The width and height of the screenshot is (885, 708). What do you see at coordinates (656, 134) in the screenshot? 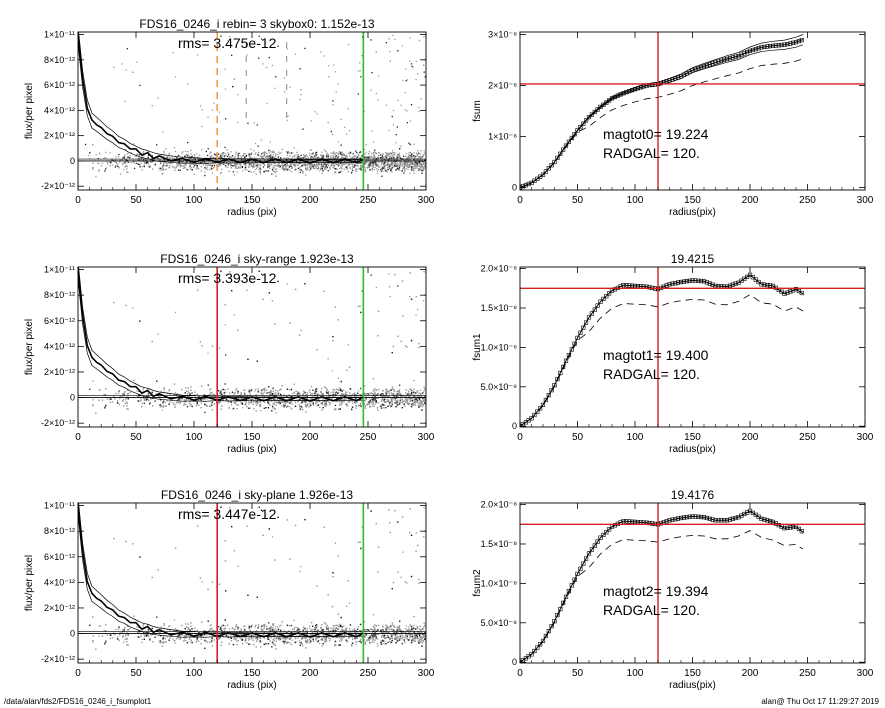
I see `magnitude-annotation-1: magtot0= 19.224` at bounding box center [656, 134].